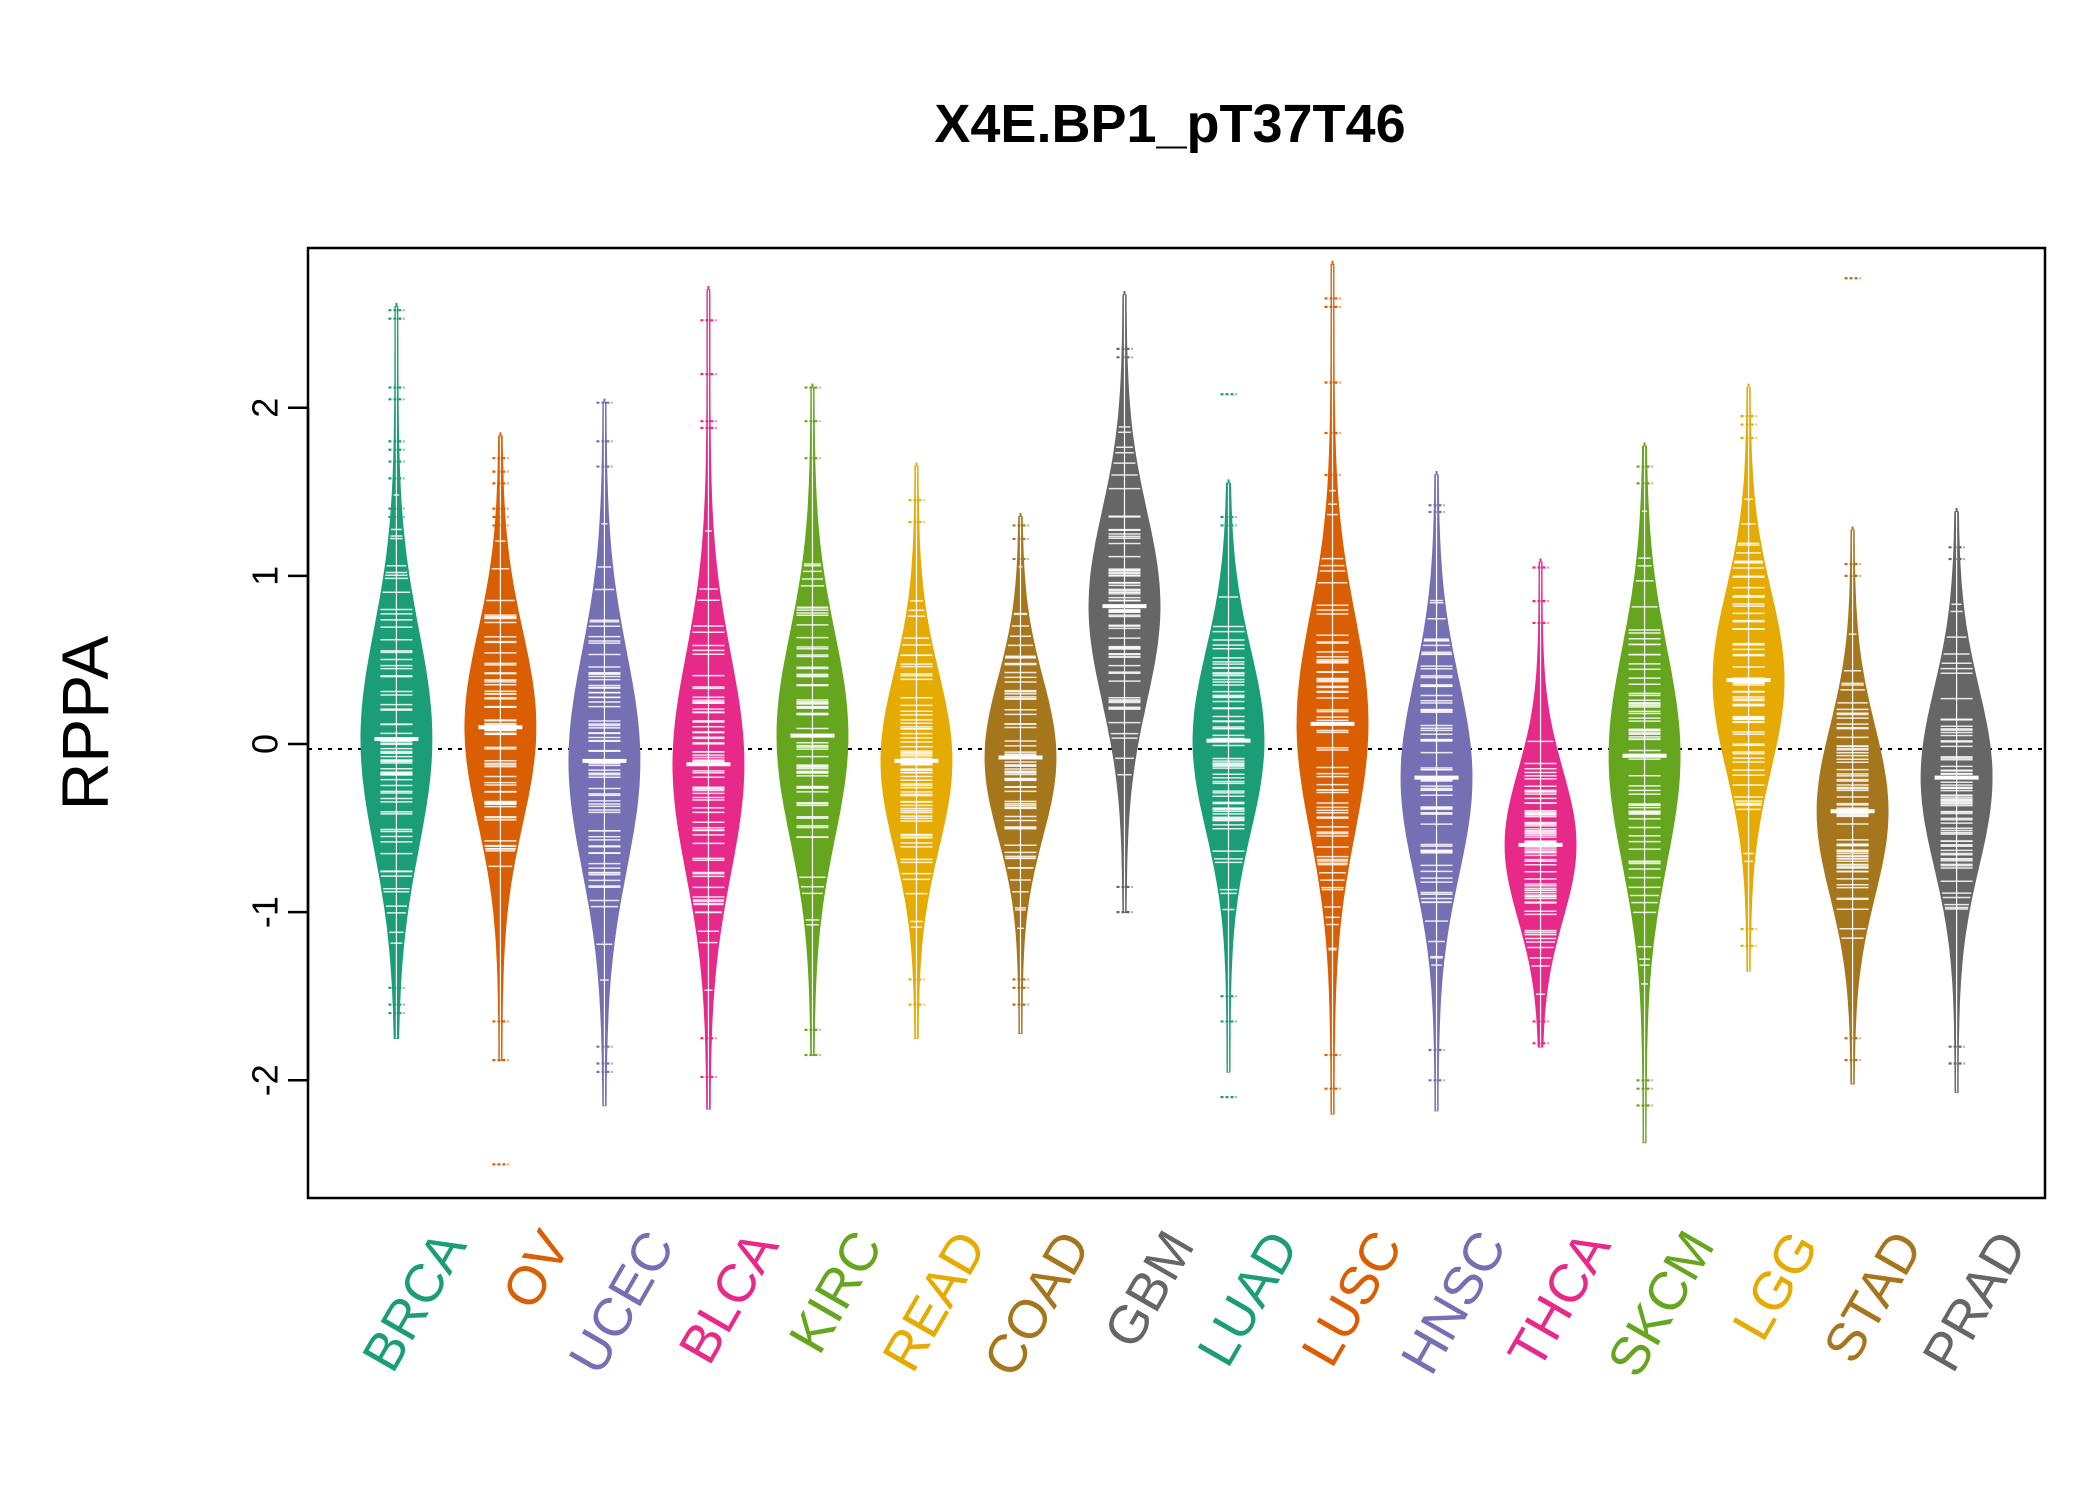 This screenshot has height=1505, width=2100. I want to click on y-axis-label: RPPA, so click(85, 723).